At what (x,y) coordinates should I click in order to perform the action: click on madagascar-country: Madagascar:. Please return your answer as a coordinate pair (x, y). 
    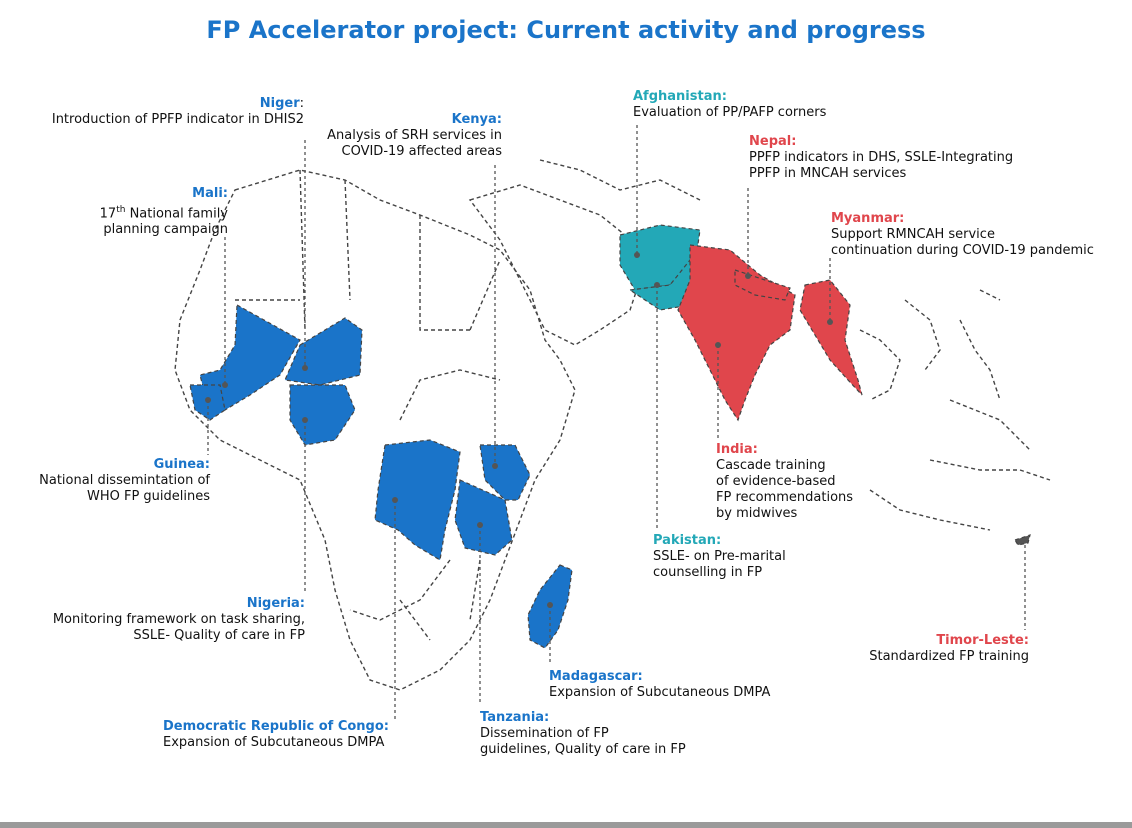
    Looking at the image, I should click on (596, 676).